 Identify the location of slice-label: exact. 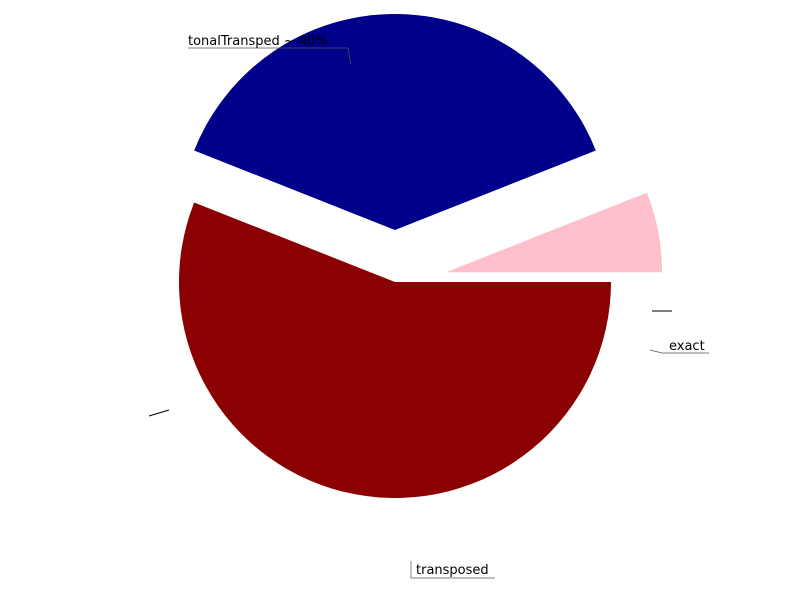
(687, 346).